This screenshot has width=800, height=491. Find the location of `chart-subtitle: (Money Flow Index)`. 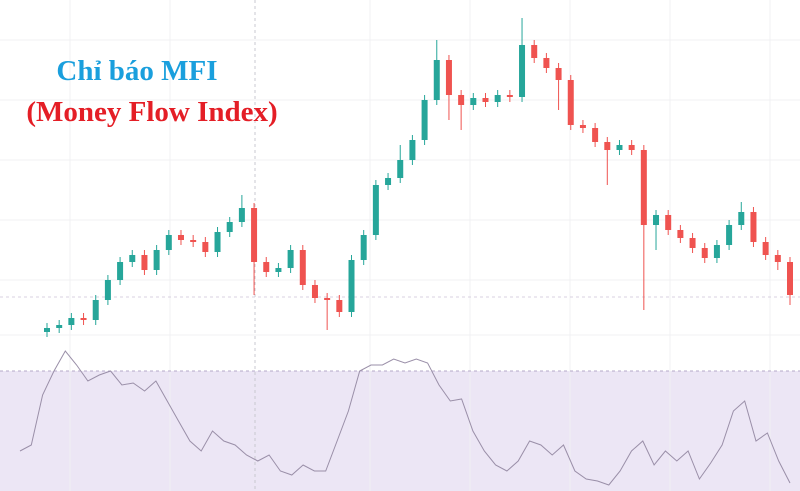

chart-subtitle: (Money Flow Index) is located at coordinates (151, 112).